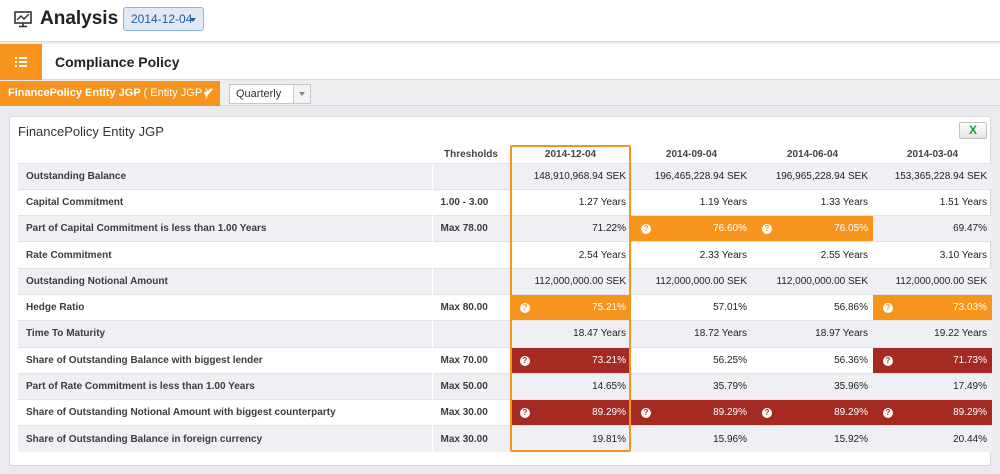 The width and height of the screenshot is (1000, 474). Describe the element at coordinates (163, 19) in the screenshot. I see `date-dropdown: 2014-12-04` at that location.